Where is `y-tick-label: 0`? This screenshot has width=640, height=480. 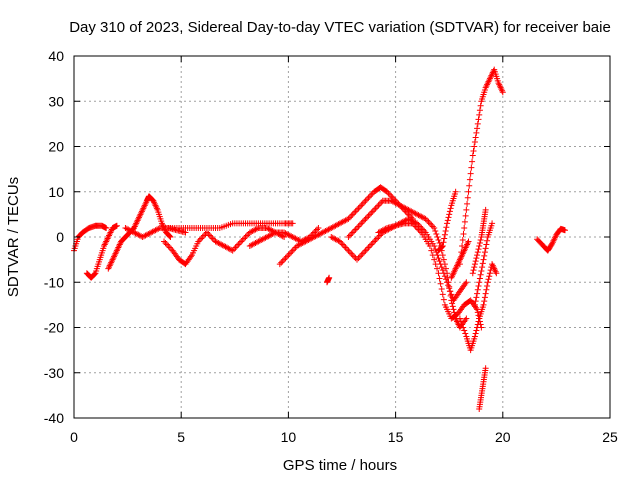
y-tick-label: 0 is located at coordinates (60, 237).